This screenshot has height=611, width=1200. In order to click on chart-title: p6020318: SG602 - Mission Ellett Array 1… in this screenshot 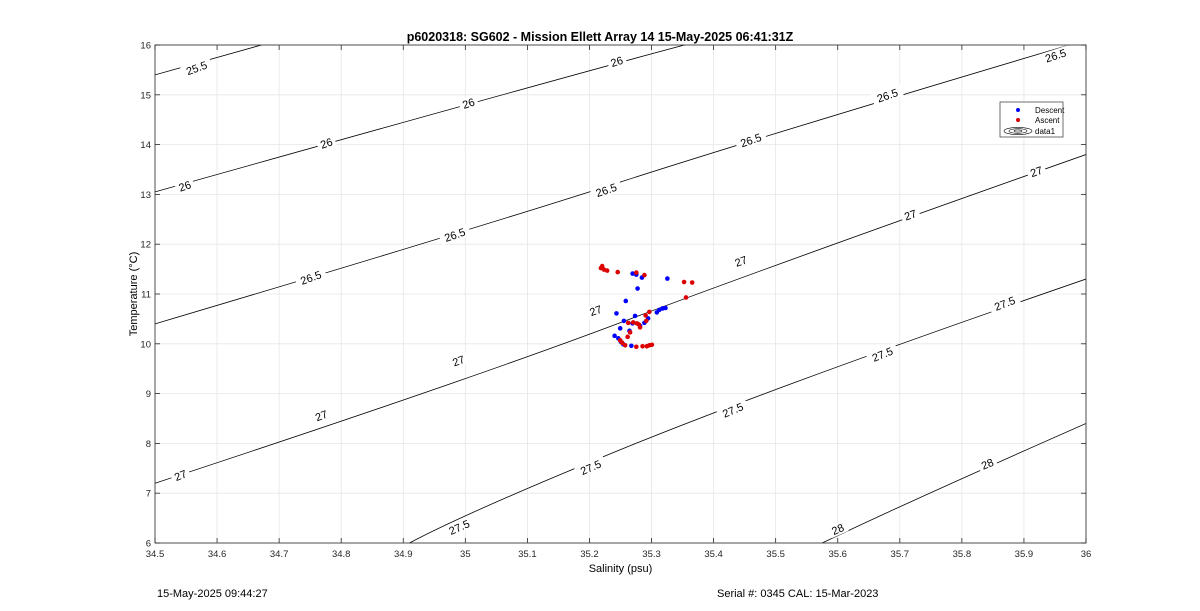, I will do `click(600, 37)`.